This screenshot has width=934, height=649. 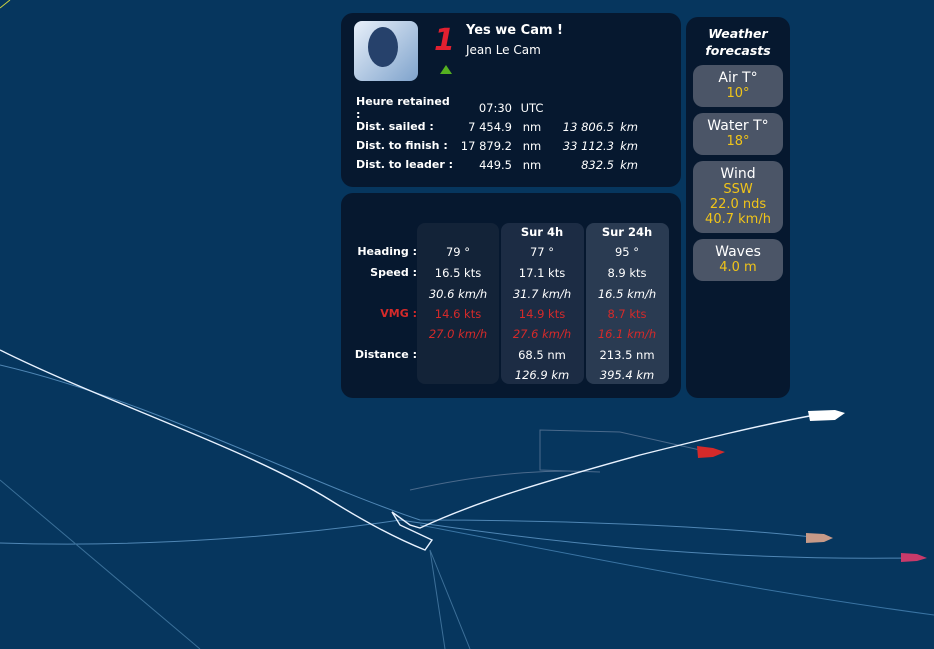 What do you see at coordinates (402, 145) in the screenshot?
I see `stat-label: Dist. to finish :` at bounding box center [402, 145].